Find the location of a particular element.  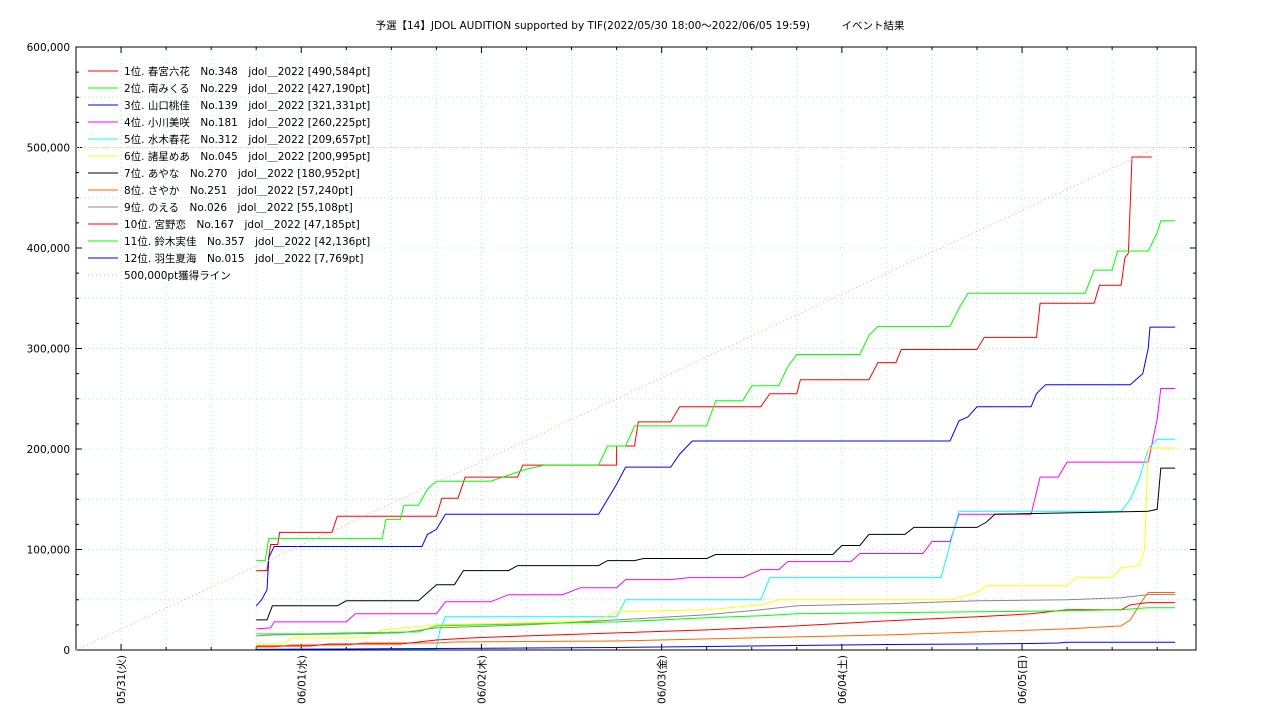

y-tick-label: 100,000 is located at coordinates (48, 551).